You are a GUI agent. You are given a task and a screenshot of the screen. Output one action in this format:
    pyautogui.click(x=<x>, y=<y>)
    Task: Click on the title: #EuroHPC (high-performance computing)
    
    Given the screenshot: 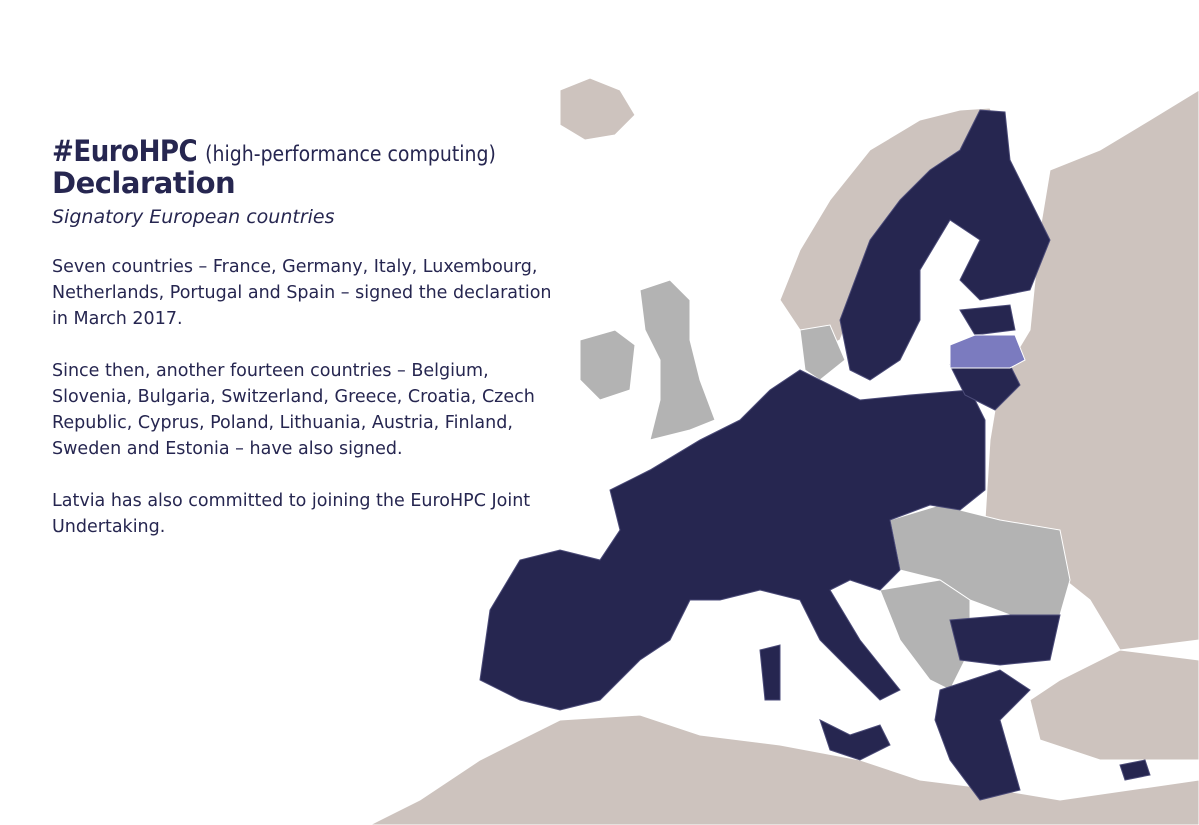 What is the action you would take?
    pyautogui.click(x=312, y=151)
    